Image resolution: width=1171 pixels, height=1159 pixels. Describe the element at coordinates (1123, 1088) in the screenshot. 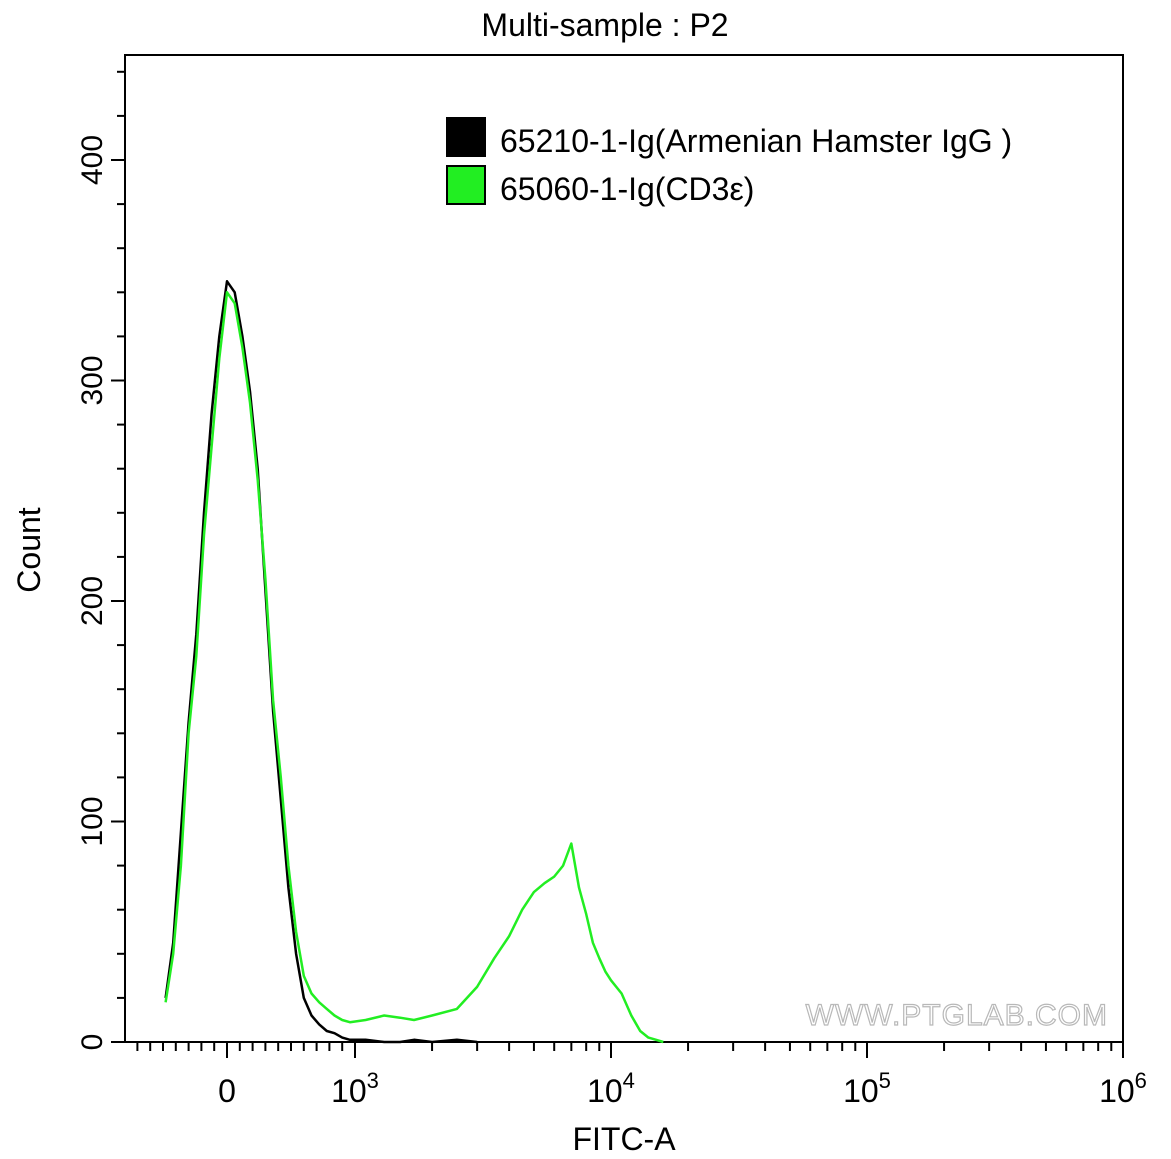

I see `x-tick-label: 10⁶` at that location.